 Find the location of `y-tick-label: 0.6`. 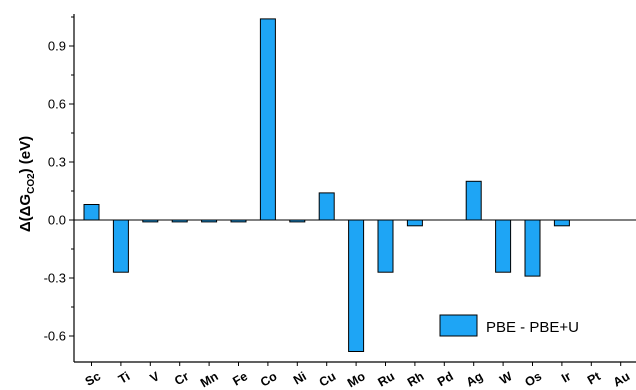

y-tick-label: 0.6 is located at coordinates (57, 104).